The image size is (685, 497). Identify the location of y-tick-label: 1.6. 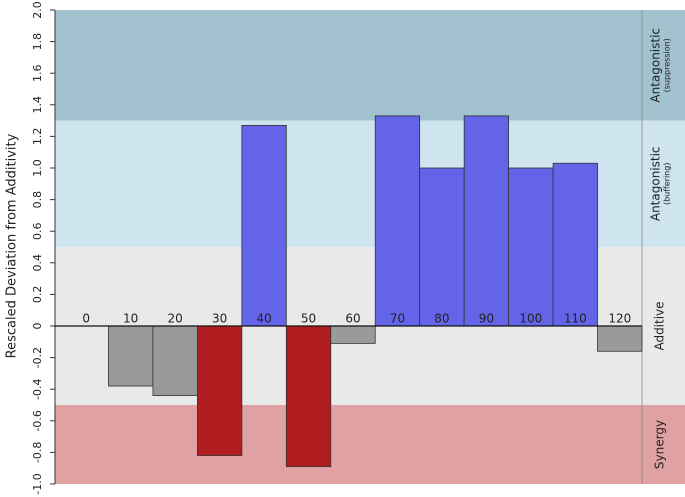
(37, 73).